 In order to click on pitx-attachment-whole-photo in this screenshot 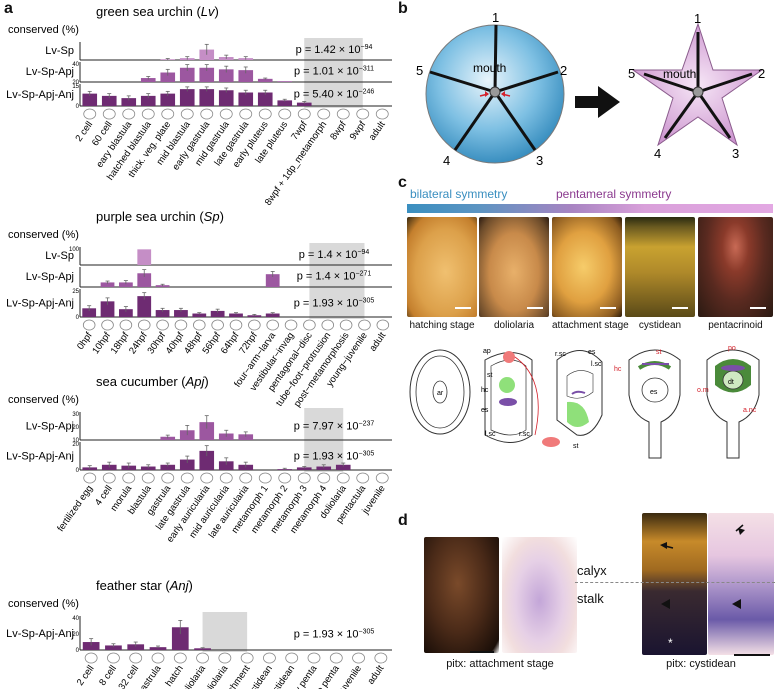, I will do `click(461, 595)`.